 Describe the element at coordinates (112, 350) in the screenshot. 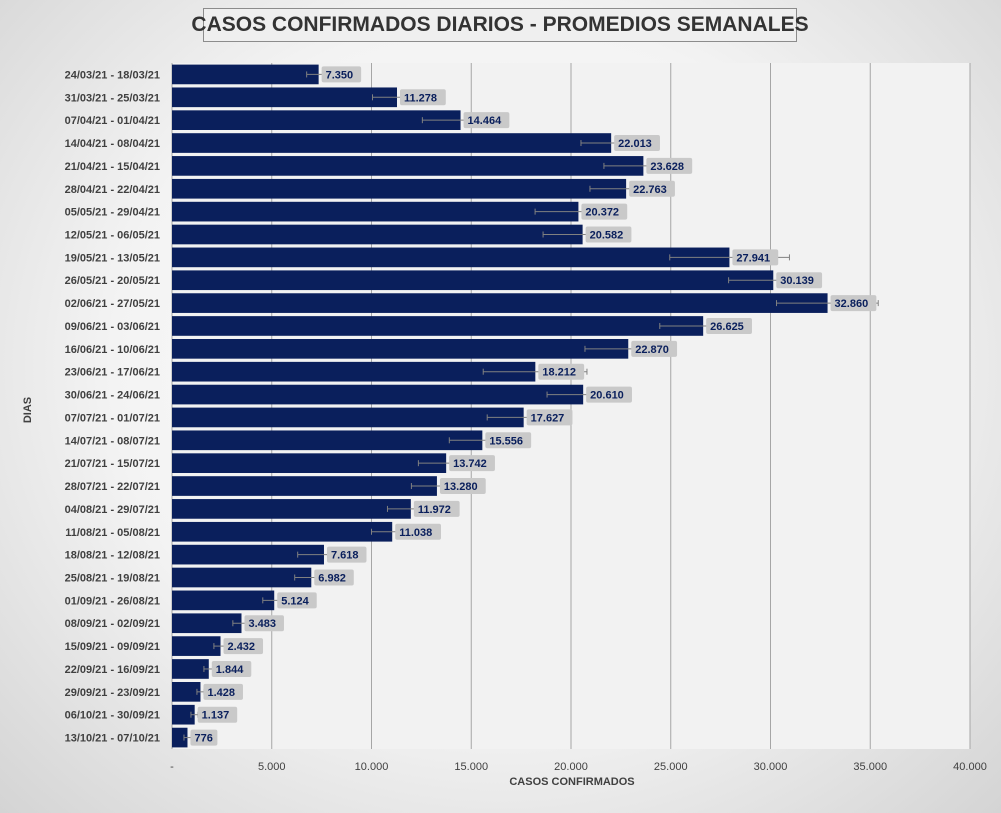

I see `y-category-label: 16/06/21 - 10/06/21` at that location.